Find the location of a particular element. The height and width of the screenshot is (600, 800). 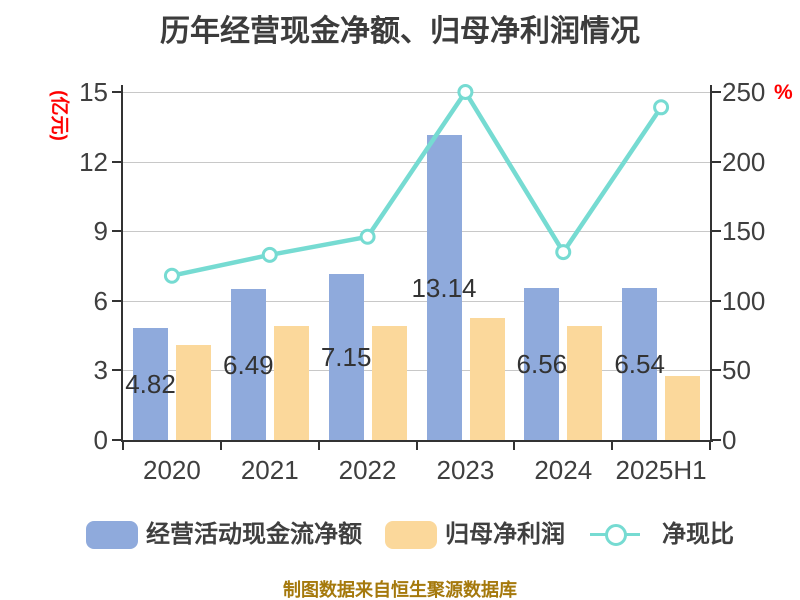

right-axis-unit-label: % is located at coordinates (783, 92).